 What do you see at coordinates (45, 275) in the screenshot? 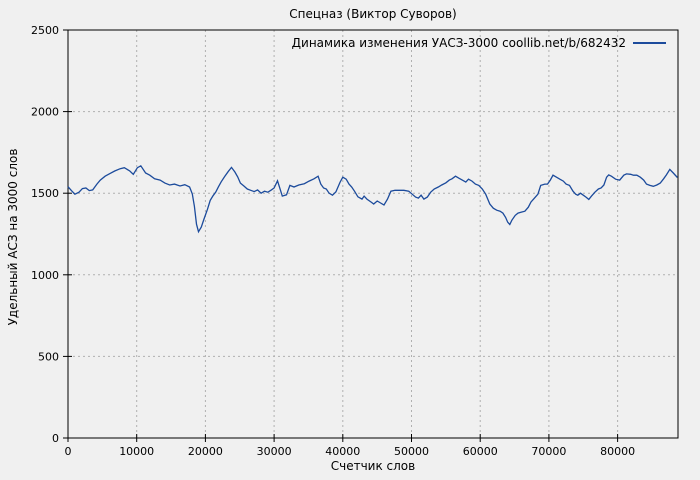
I see `svg-text: 1000` at bounding box center [45, 275].